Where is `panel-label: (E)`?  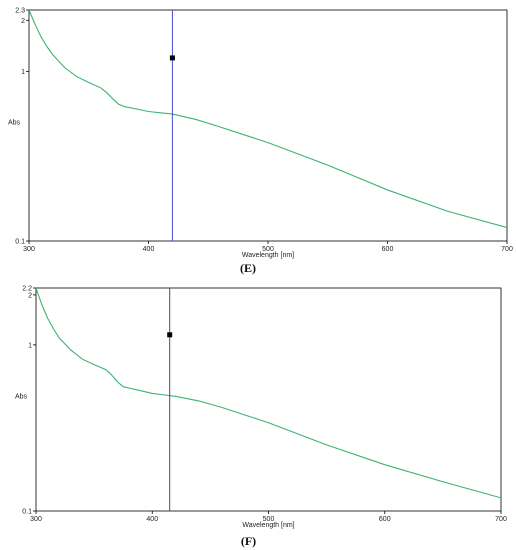 panel-label: (E) is located at coordinates (248, 268).